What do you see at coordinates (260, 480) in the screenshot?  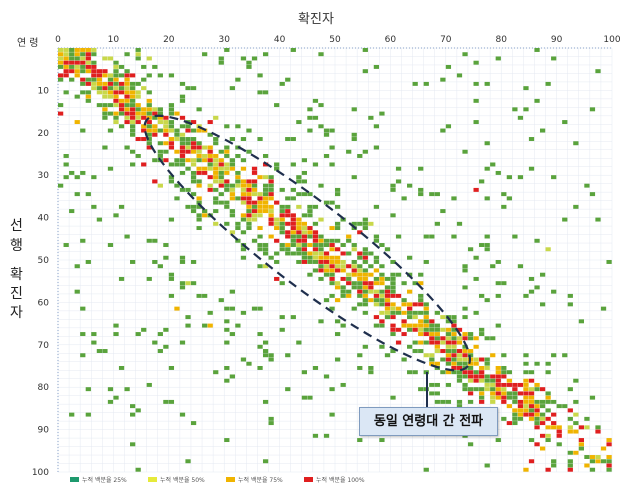 I see `legend-label: 누적 백분율 75%` at bounding box center [260, 480].